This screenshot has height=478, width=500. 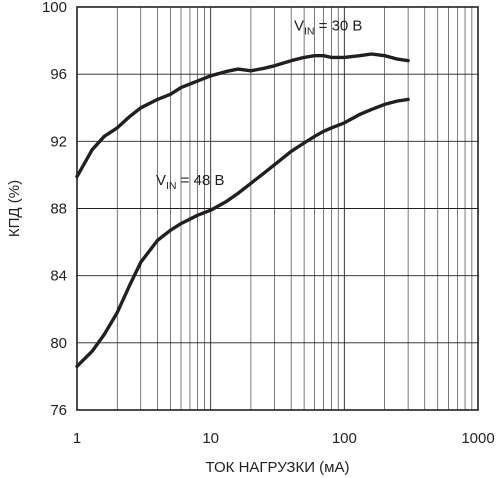 I want to click on y-tick-label: 80, so click(x=58, y=343).